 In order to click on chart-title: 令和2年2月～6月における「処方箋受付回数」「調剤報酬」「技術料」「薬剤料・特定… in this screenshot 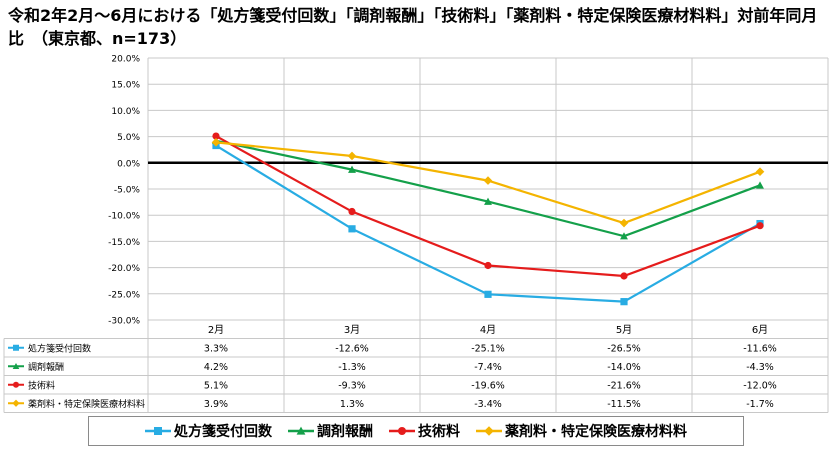, I will do `click(413, 27)`.